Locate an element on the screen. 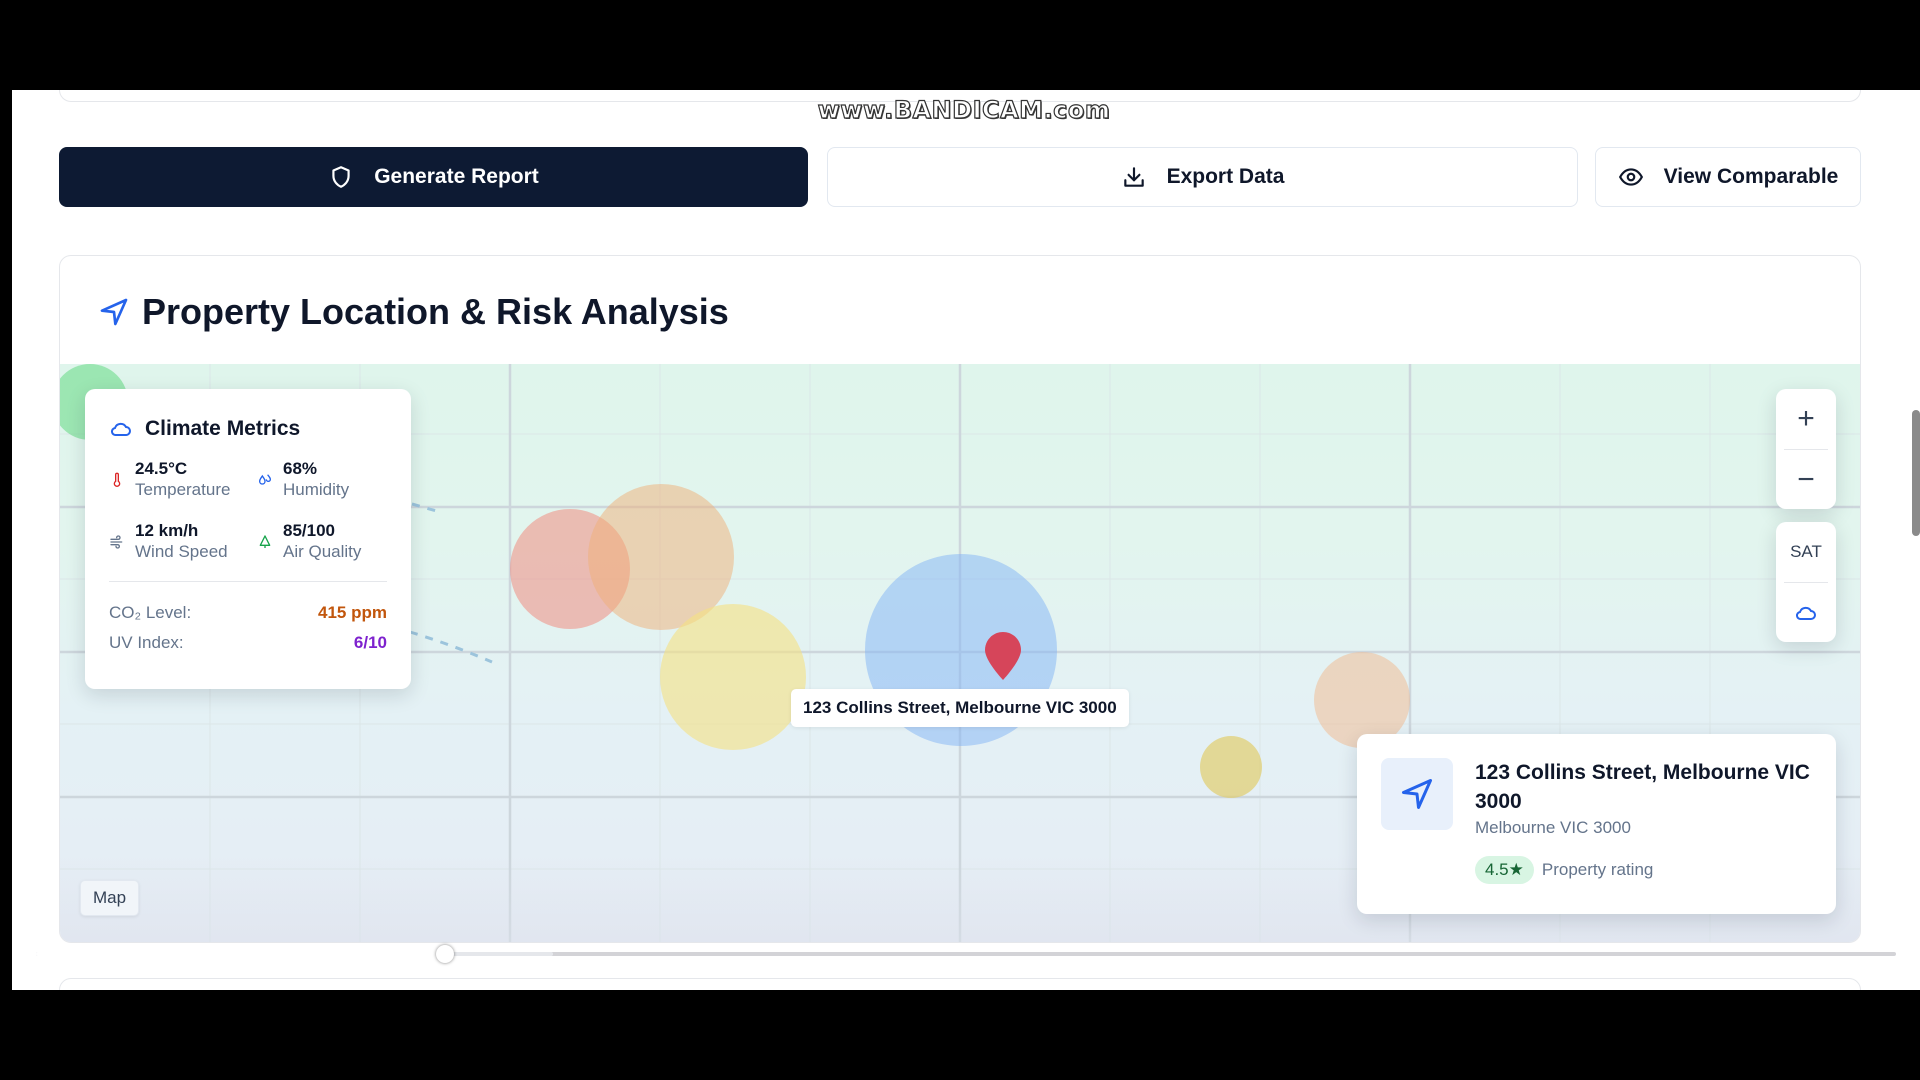 The image size is (1920, 1080). recorder-watermark: www.BANDICAM.com is located at coordinates (964, 109).